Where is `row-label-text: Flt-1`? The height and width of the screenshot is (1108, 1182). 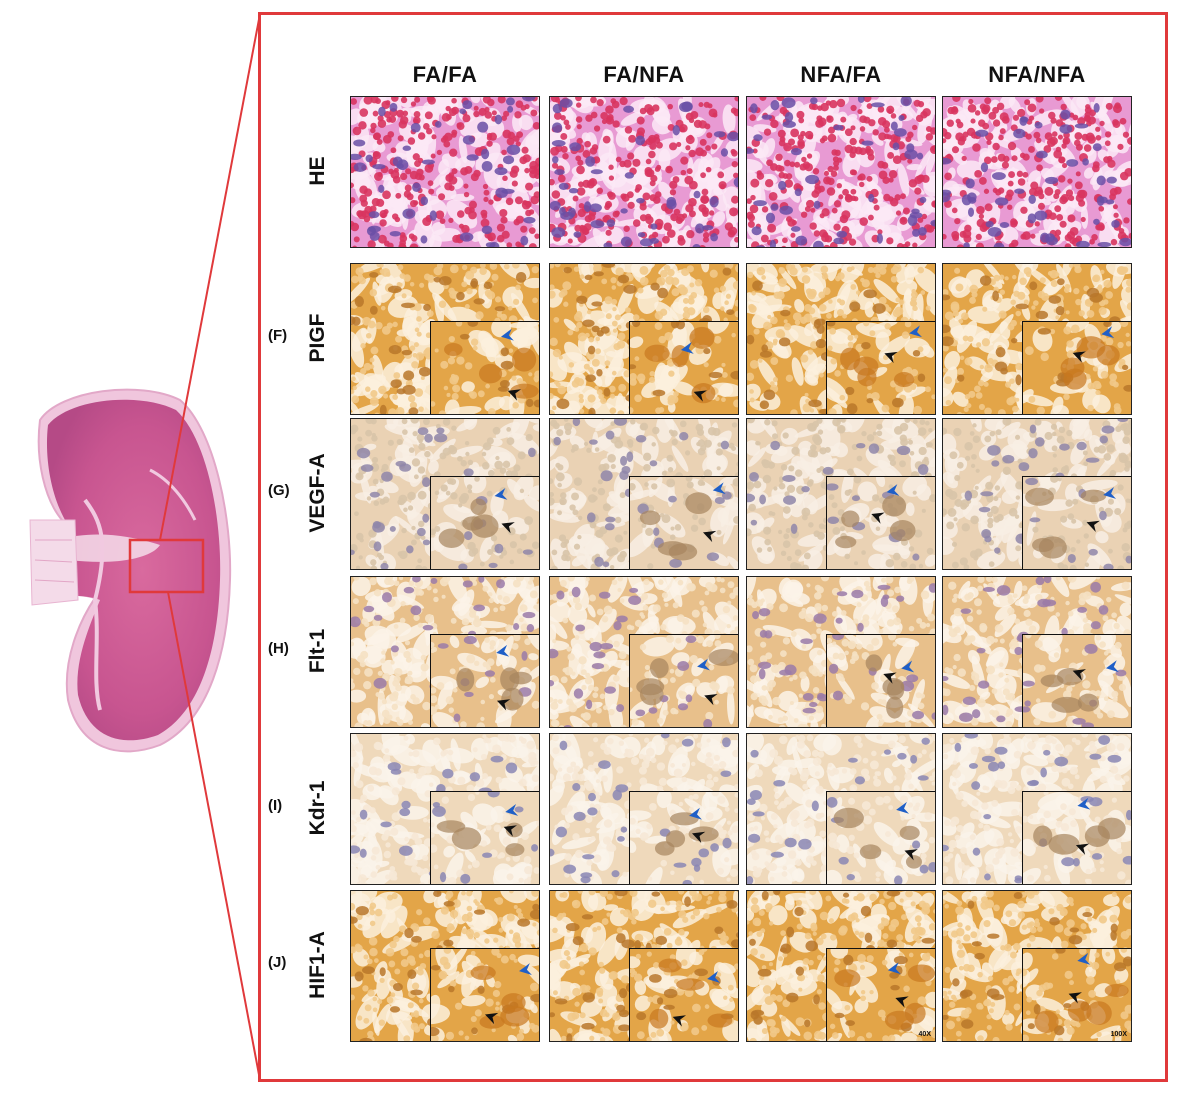 row-label-text: Flt-1 is located at coordinates (317, 651).